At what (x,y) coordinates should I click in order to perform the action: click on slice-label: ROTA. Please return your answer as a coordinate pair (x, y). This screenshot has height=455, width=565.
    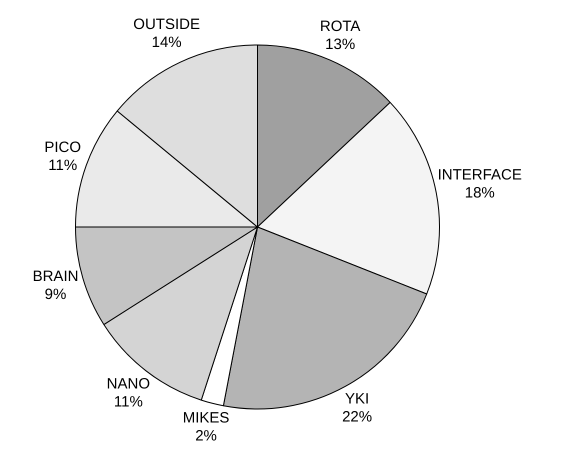
    Looking at the image, I should click on (340, 27).